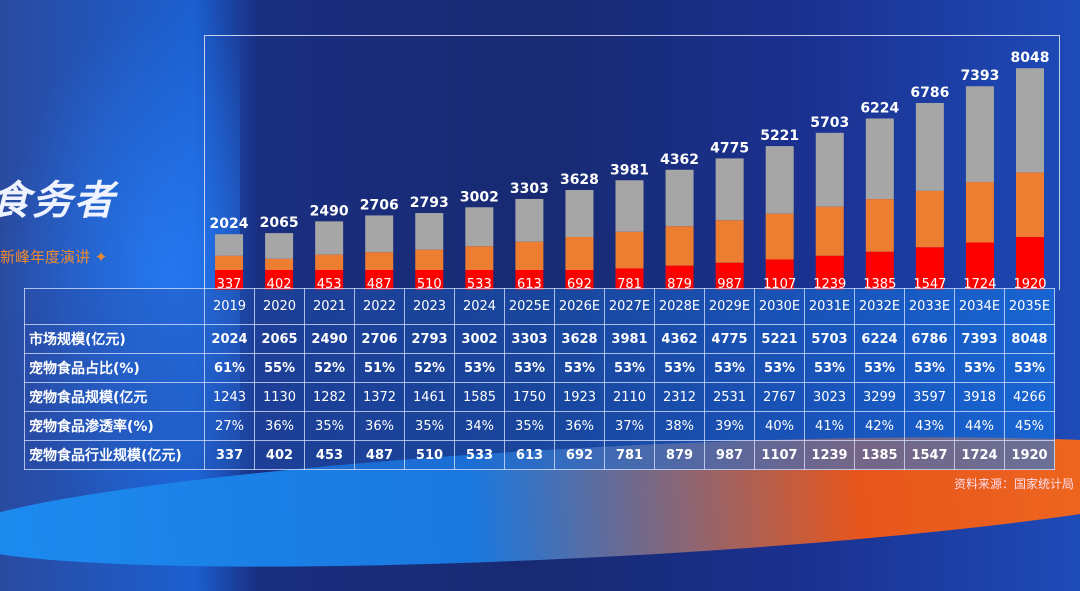 The height and width of the screenshot is (591, 1080). What do you see at coordinates (229, 455) in the screenshot?
I see `table-cell: 337` at bounding box center [229, 455].